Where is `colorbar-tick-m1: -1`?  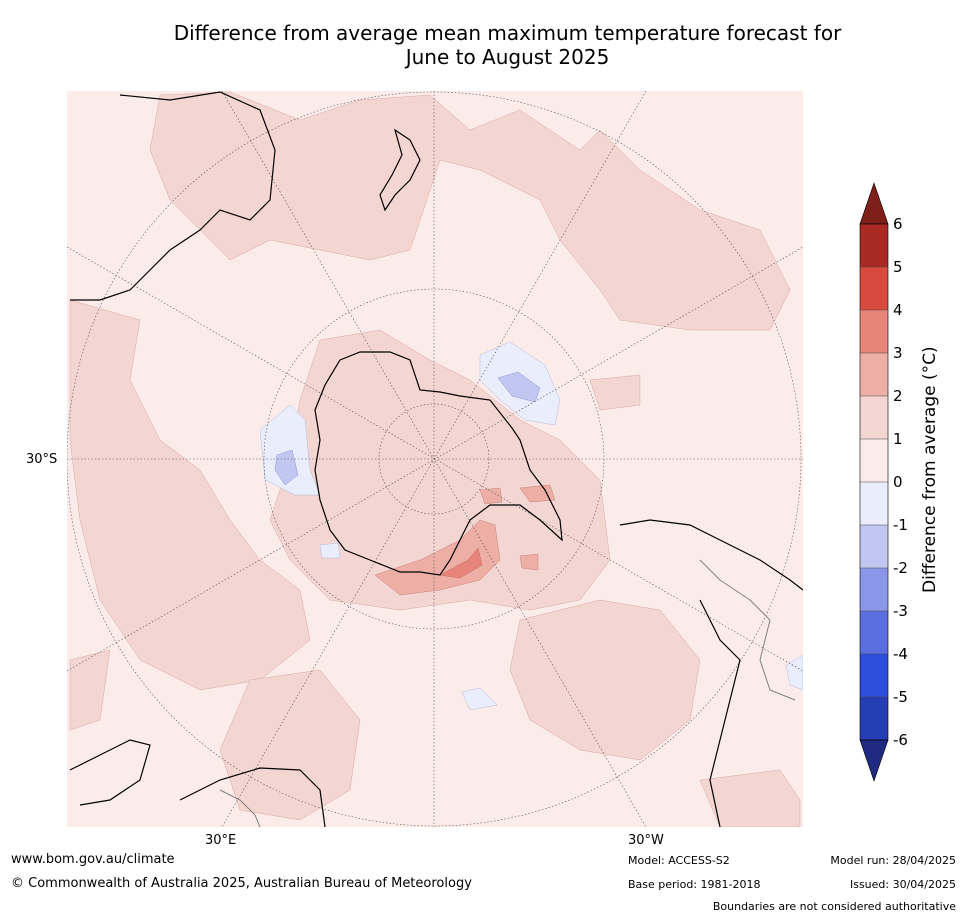
colorbar-tick-m1: -1 is located at coordinates (900, 525).